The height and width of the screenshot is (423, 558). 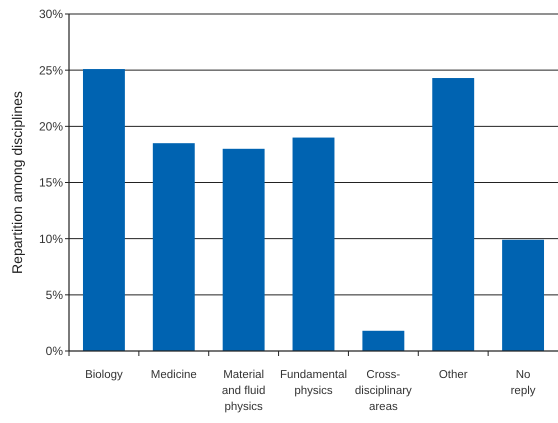 I want to click on y-tick-label: 0%, so click(x=55, y=351).